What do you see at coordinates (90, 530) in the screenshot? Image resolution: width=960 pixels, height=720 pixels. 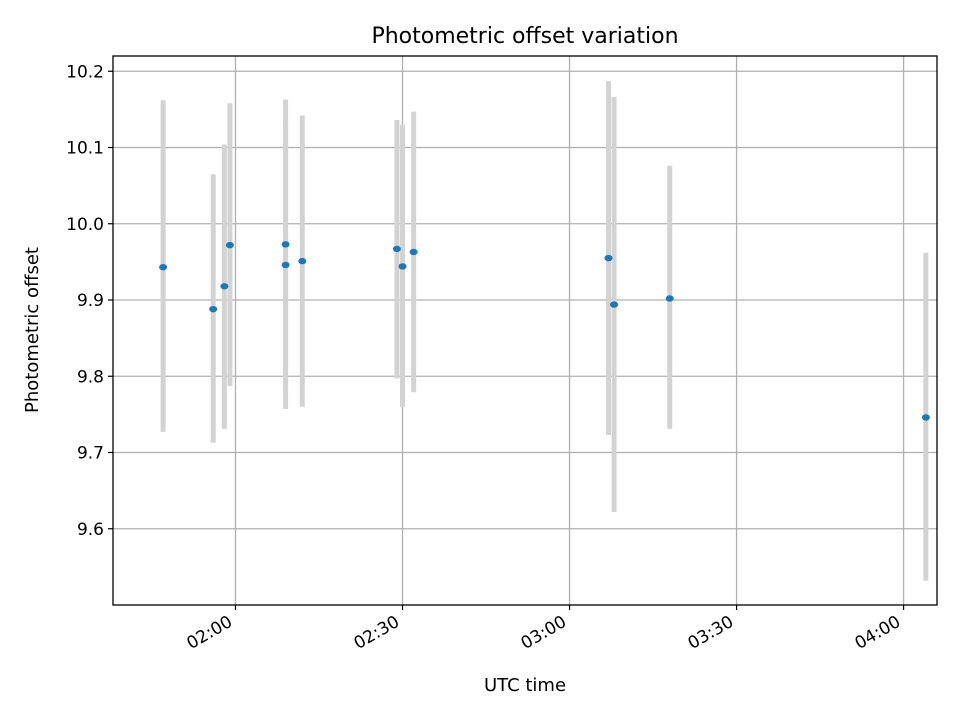 I see `y-tick-label: 9.6` at bounding box center [90, 530].